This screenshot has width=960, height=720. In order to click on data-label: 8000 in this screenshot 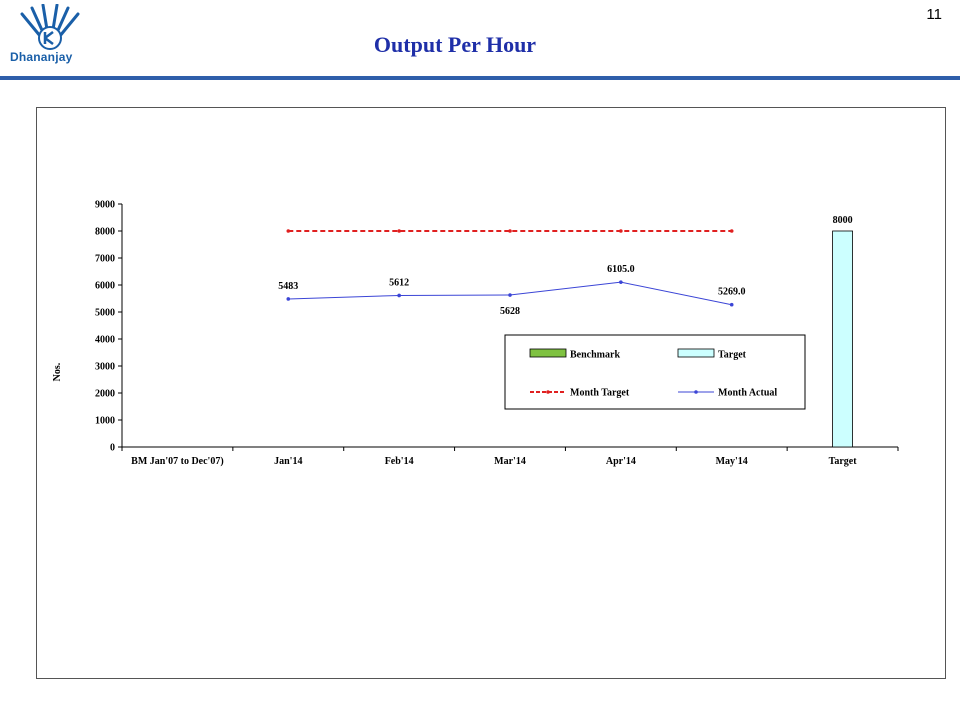, I will do `click(843, 220)`.